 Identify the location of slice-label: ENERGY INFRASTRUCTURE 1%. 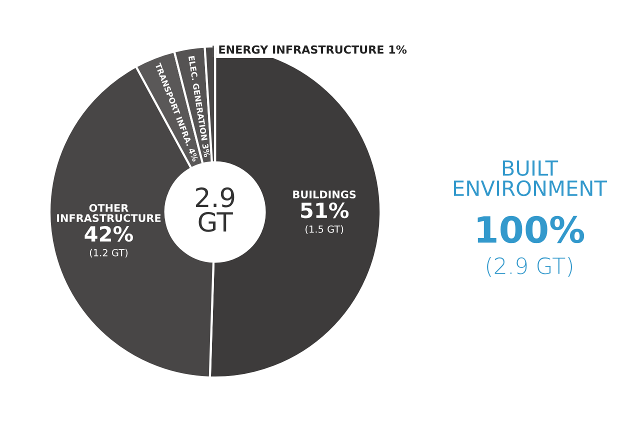
(313, 49).